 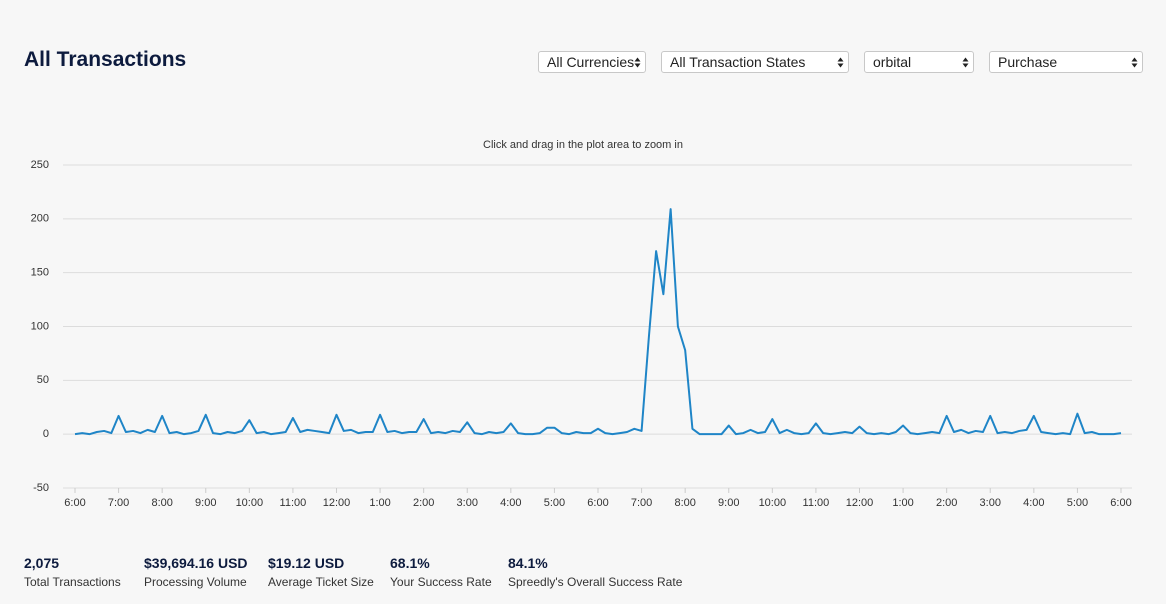 What do you see at coordinates (592, 62) in the screenshot?
I see `dropdown: All Currencies` at bounding box center [592, 62].